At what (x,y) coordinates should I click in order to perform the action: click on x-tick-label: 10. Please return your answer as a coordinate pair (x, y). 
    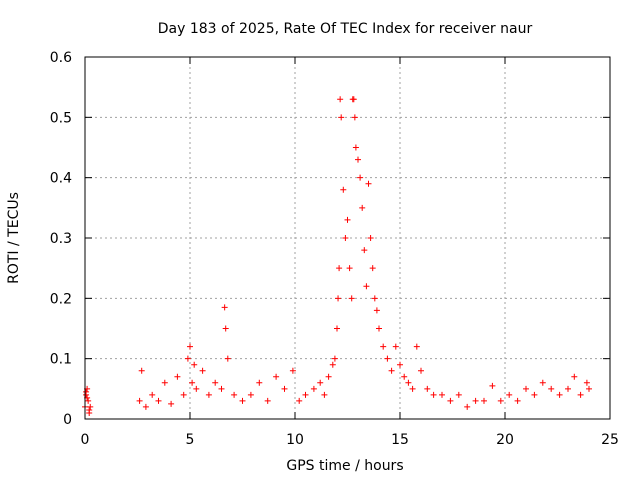
    Looking at the image, I should click on (295, 440).